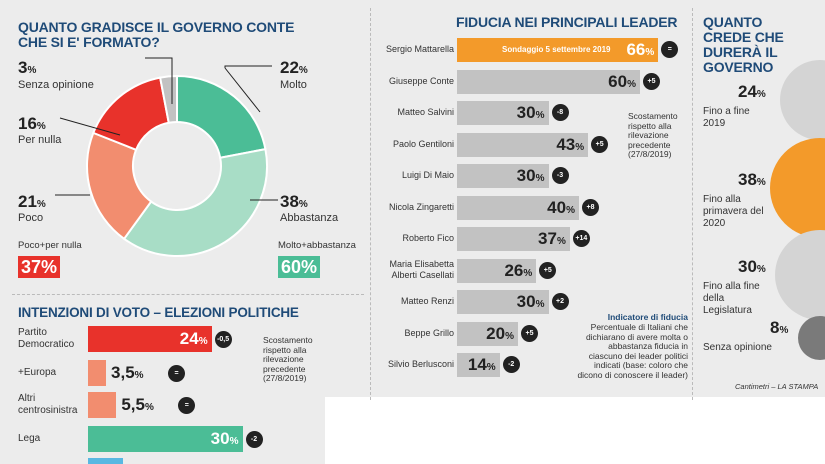 The width and height of the screenshot is (825, 464). What do you see at coordinates (429, 332) in the screenshot?
I see `leader-name: Beppe Grillo` at bounding box center [429, 332].